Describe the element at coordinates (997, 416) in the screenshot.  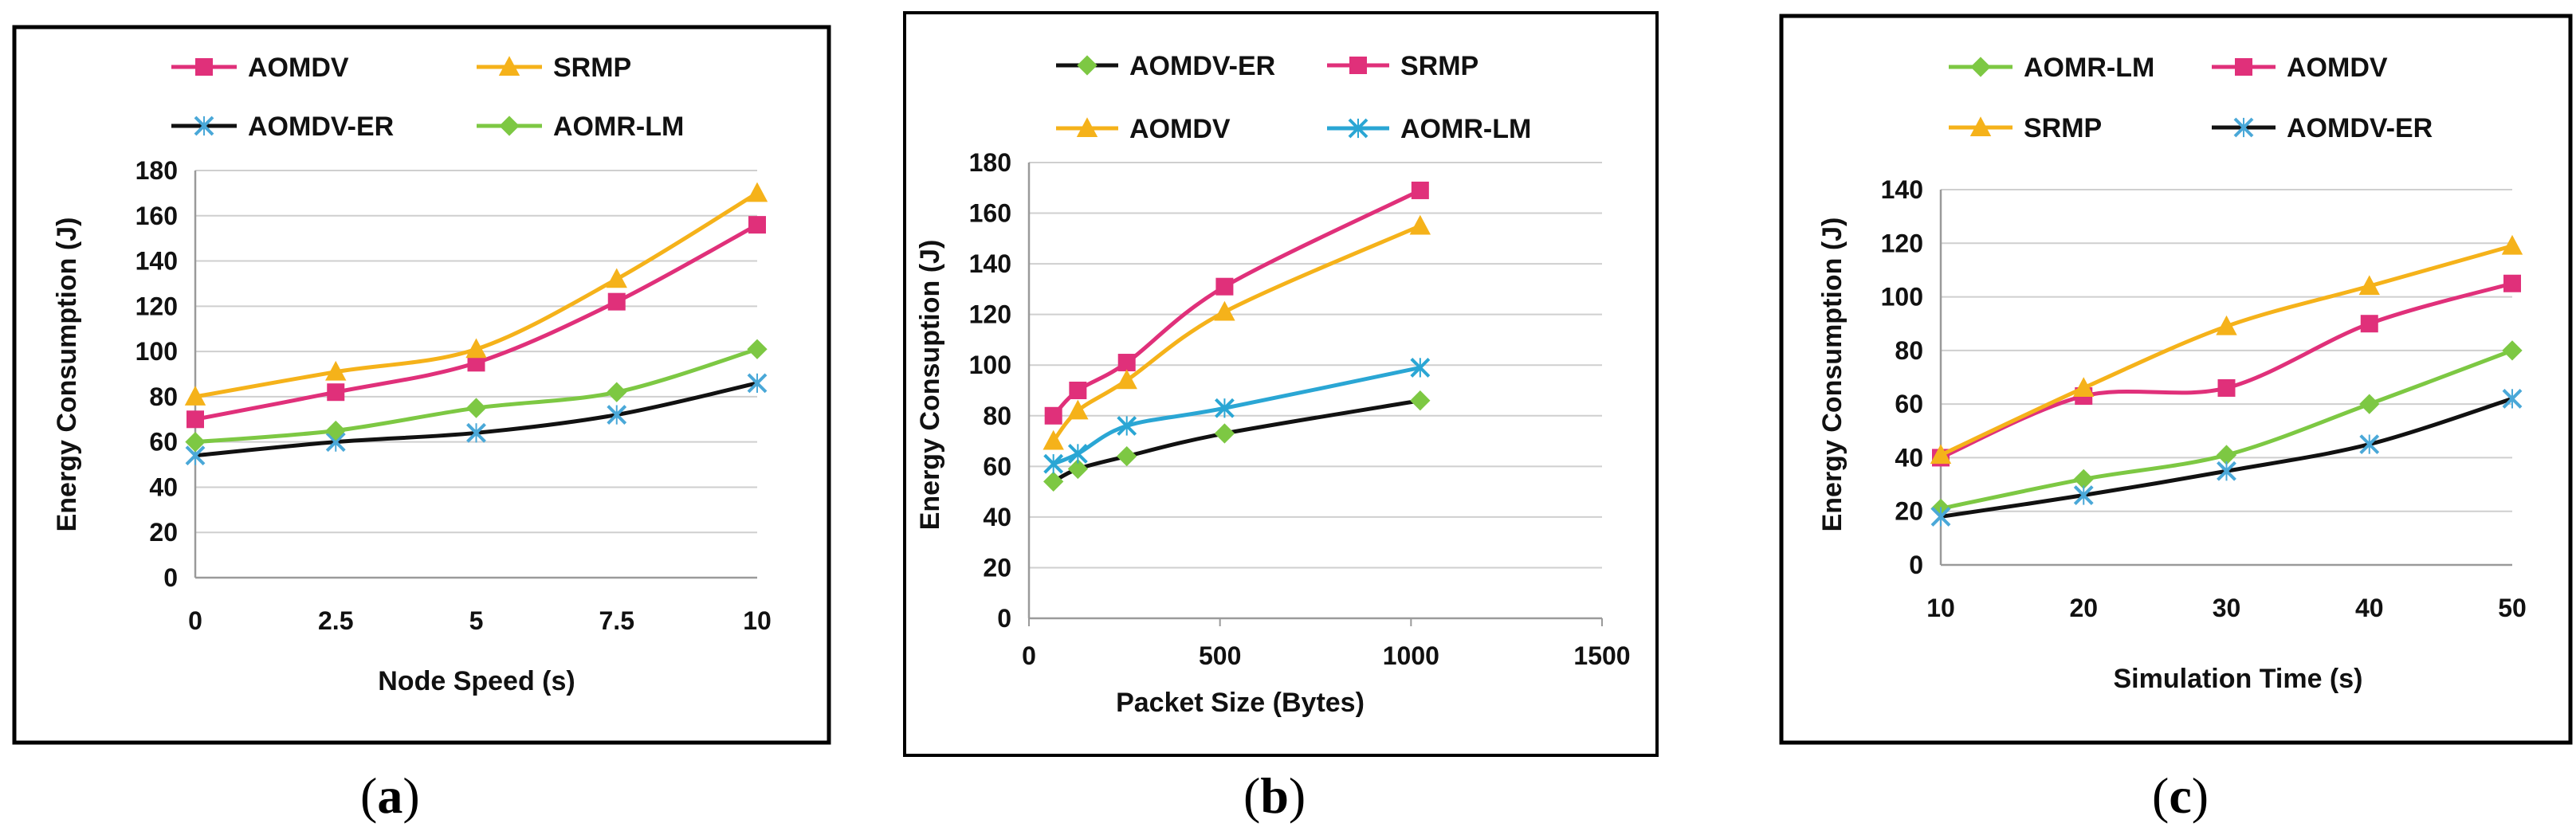
I see `y-tick-label: 80` at that location.